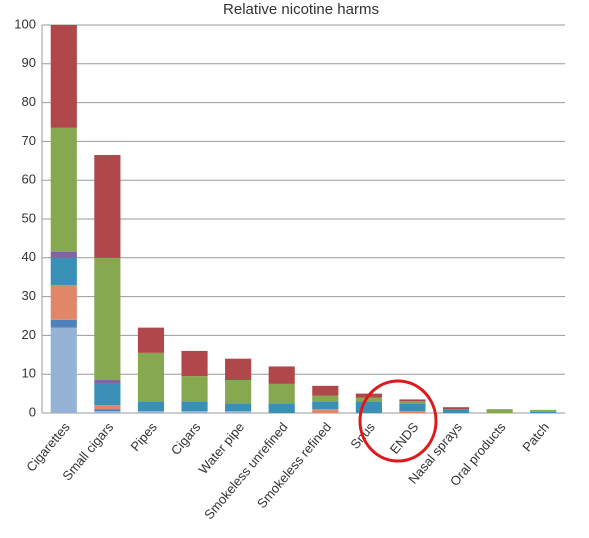 Image resolution: width=589 pixels, height=538 pixels. Describe the element at coordinates (29, 62) in the screenshot. I see `y-tick-label: 90` at that location.